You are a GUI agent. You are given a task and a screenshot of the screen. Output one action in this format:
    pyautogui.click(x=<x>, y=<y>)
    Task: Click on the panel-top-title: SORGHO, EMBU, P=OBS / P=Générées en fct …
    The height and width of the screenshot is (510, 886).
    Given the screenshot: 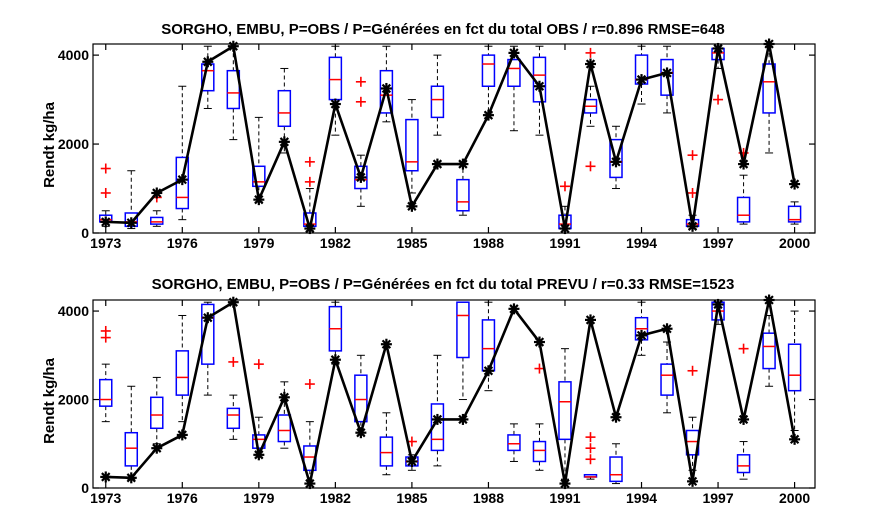 What is the action you would take?
    pyautogui.click(x=443, y=29)
    